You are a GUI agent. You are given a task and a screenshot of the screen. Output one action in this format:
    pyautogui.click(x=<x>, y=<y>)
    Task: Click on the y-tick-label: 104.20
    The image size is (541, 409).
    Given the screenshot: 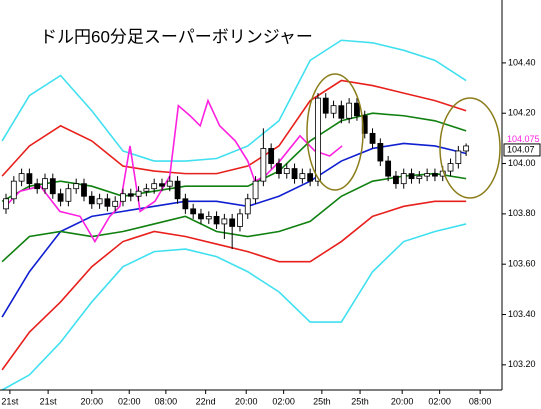 What is the action you would take?
    pyautogui.click(x=522, y=113)
    